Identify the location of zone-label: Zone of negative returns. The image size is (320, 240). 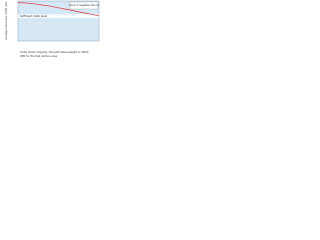
(84, 5).